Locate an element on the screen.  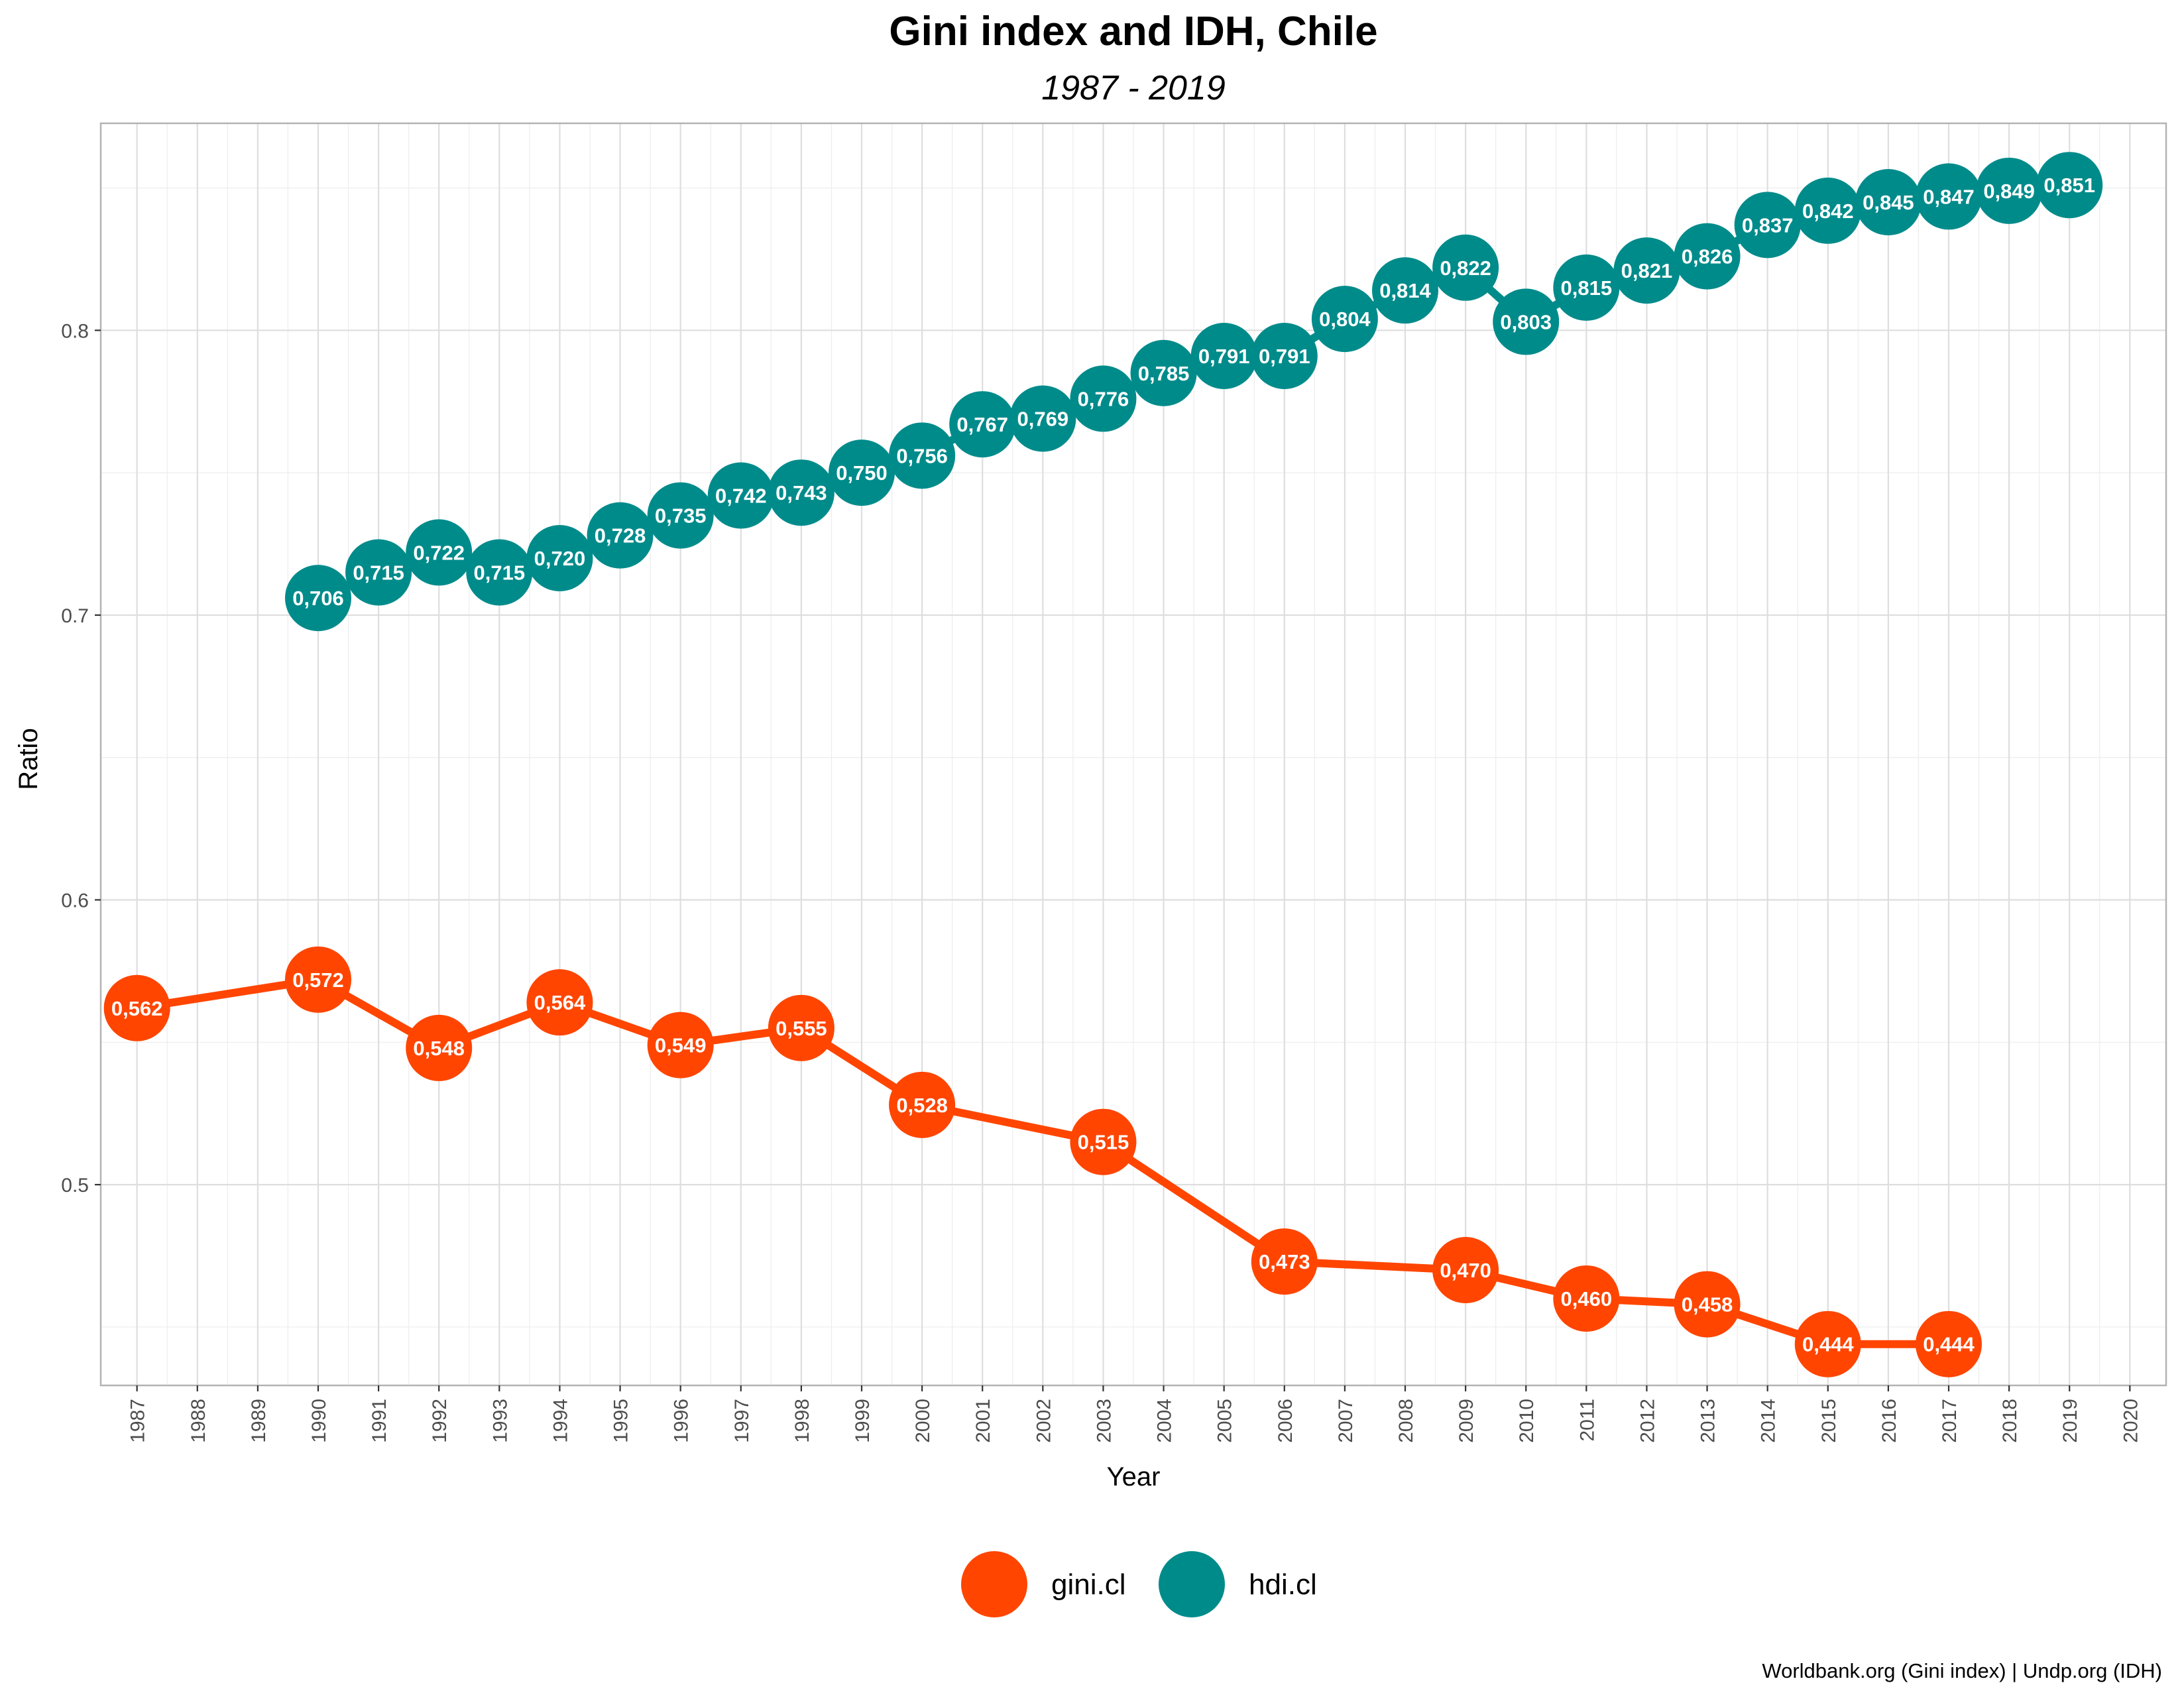
data-label-hdi.cl: 0,826 is located at coordinates (1707, 256).